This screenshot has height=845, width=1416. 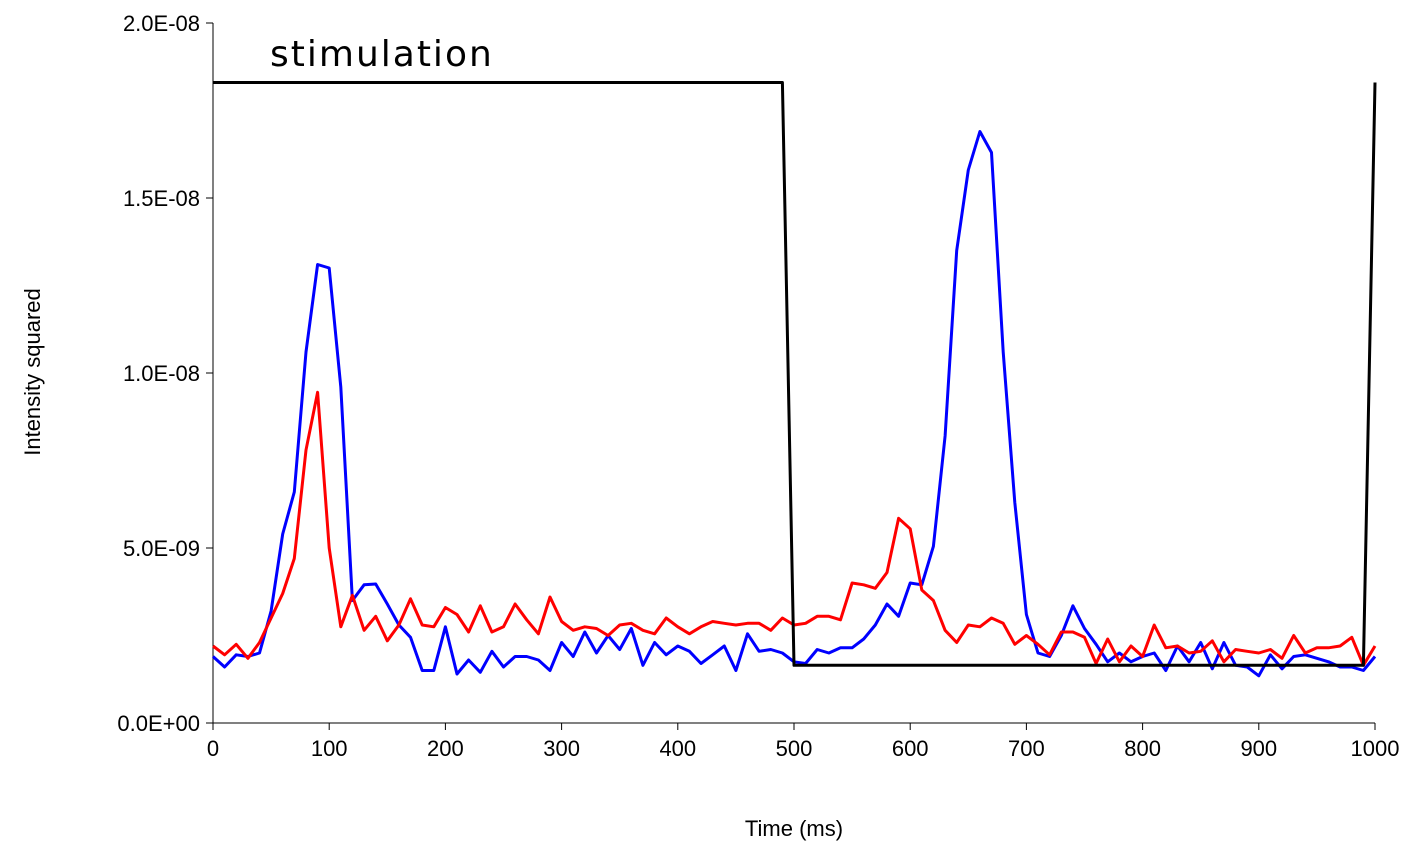 I want to click on y-tick-label: 2.0E-08, so click(x=161, y=23).